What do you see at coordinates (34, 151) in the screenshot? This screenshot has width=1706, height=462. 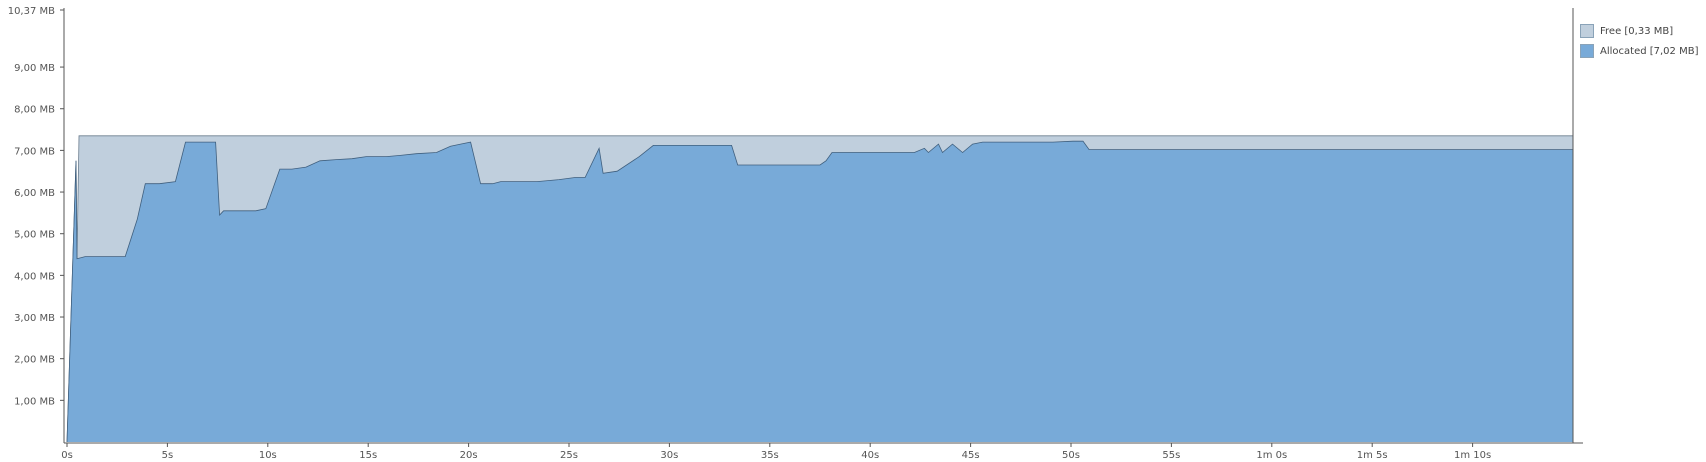 I see `y-tick-label: 7,00 MB` at bounding box center [34, 151].